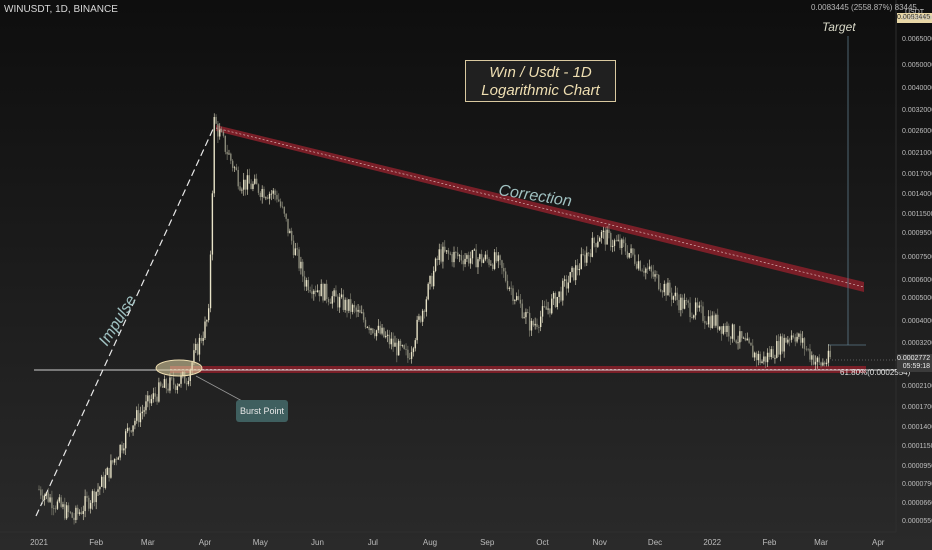  I want to click on target-price-tag: 0.0083445, so click(914, 18).